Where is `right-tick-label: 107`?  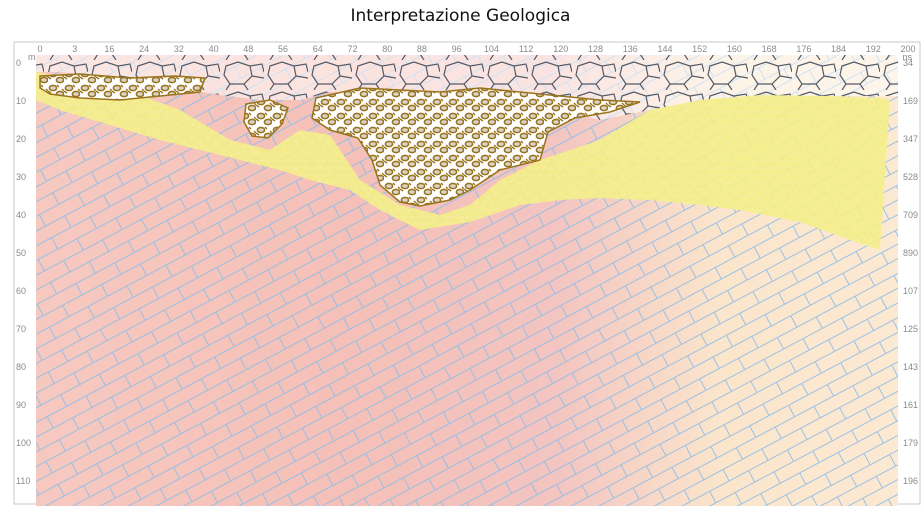 right-tick-label: 107 is located at coordinates (910, 291).